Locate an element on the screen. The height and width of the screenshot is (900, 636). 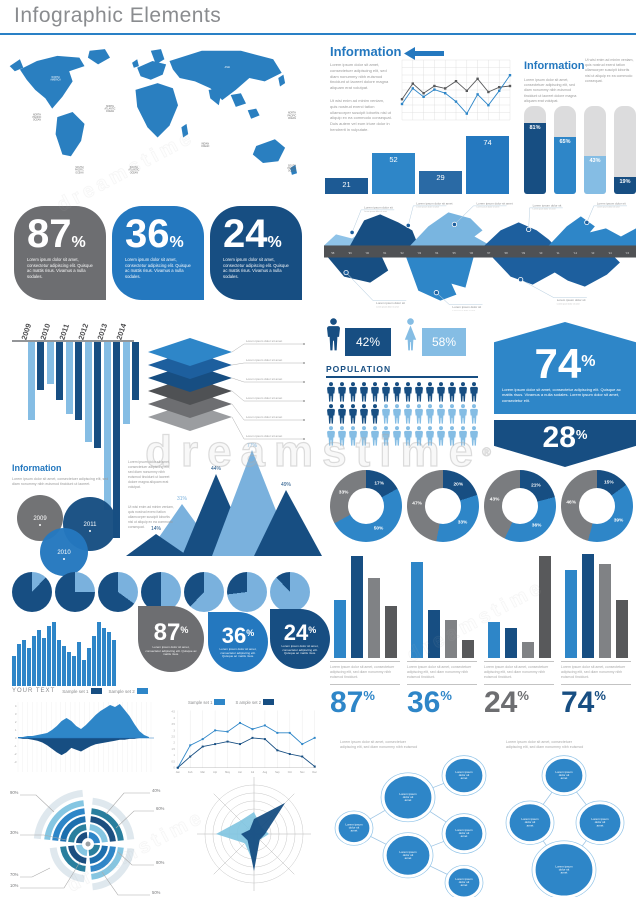
donut-label: 36% is located at coordinates (536, 526).